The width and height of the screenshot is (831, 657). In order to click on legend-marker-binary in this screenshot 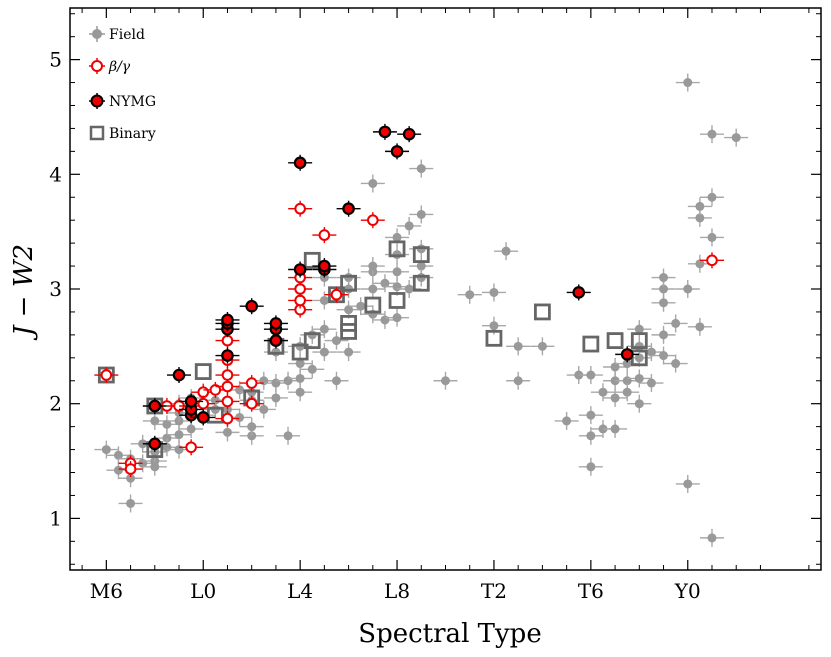, I will do `click(97, 133)`.